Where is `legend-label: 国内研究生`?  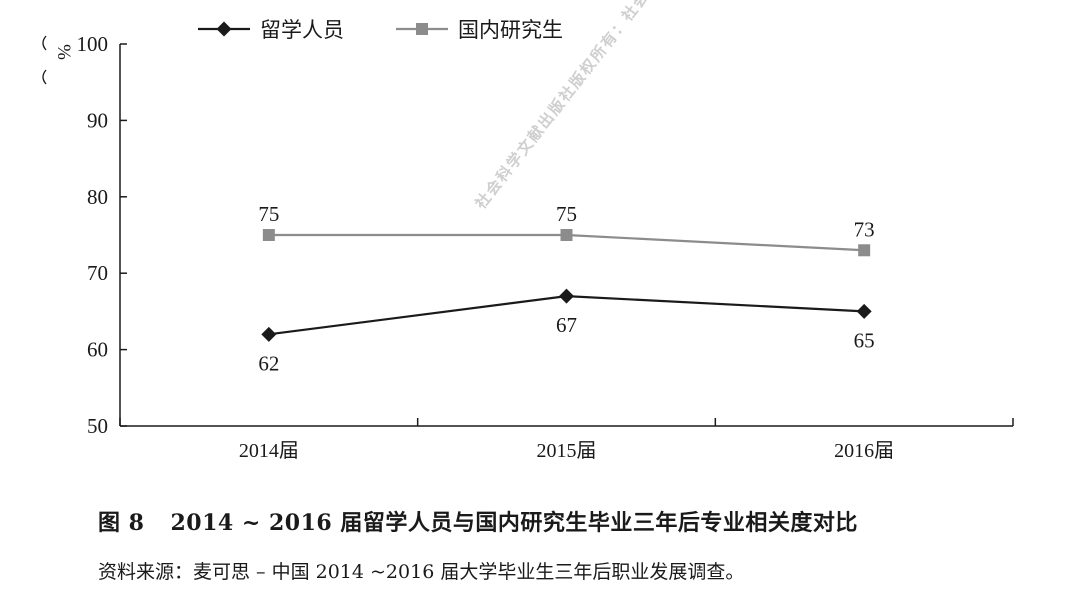 legend-label: 国内研究生 is located at coordinates (510, 30).